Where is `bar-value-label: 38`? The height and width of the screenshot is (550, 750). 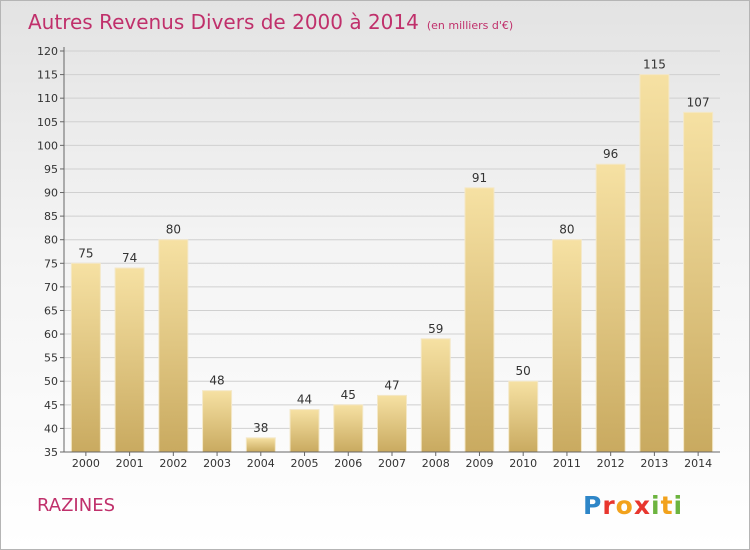 bar-value-label: 38 is located at coordinates (260, 428).